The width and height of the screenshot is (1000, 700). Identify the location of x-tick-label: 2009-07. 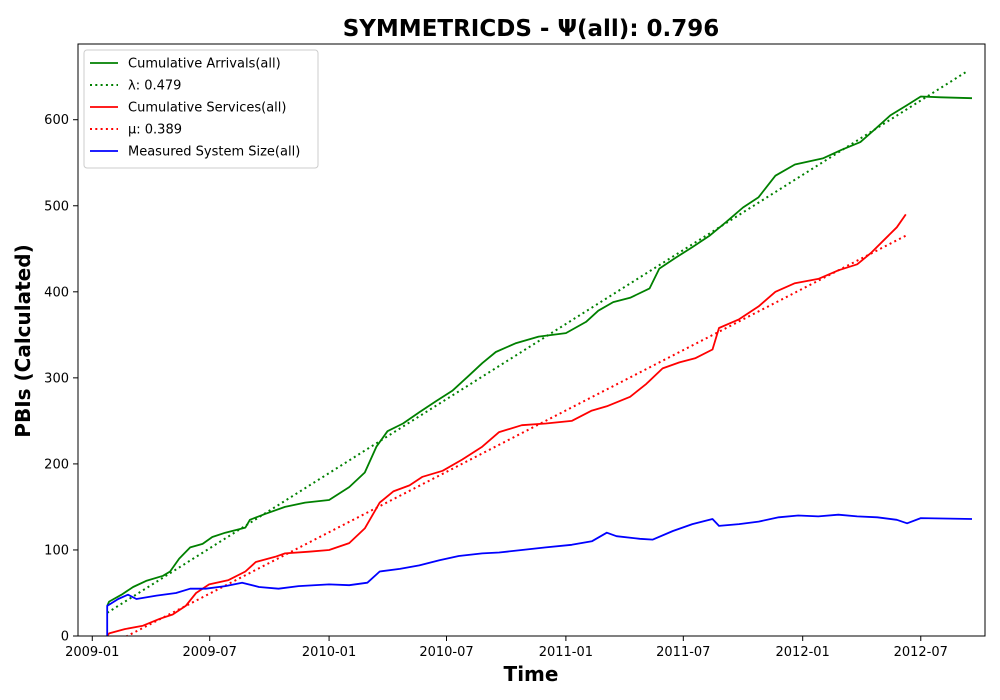
(210, 652).